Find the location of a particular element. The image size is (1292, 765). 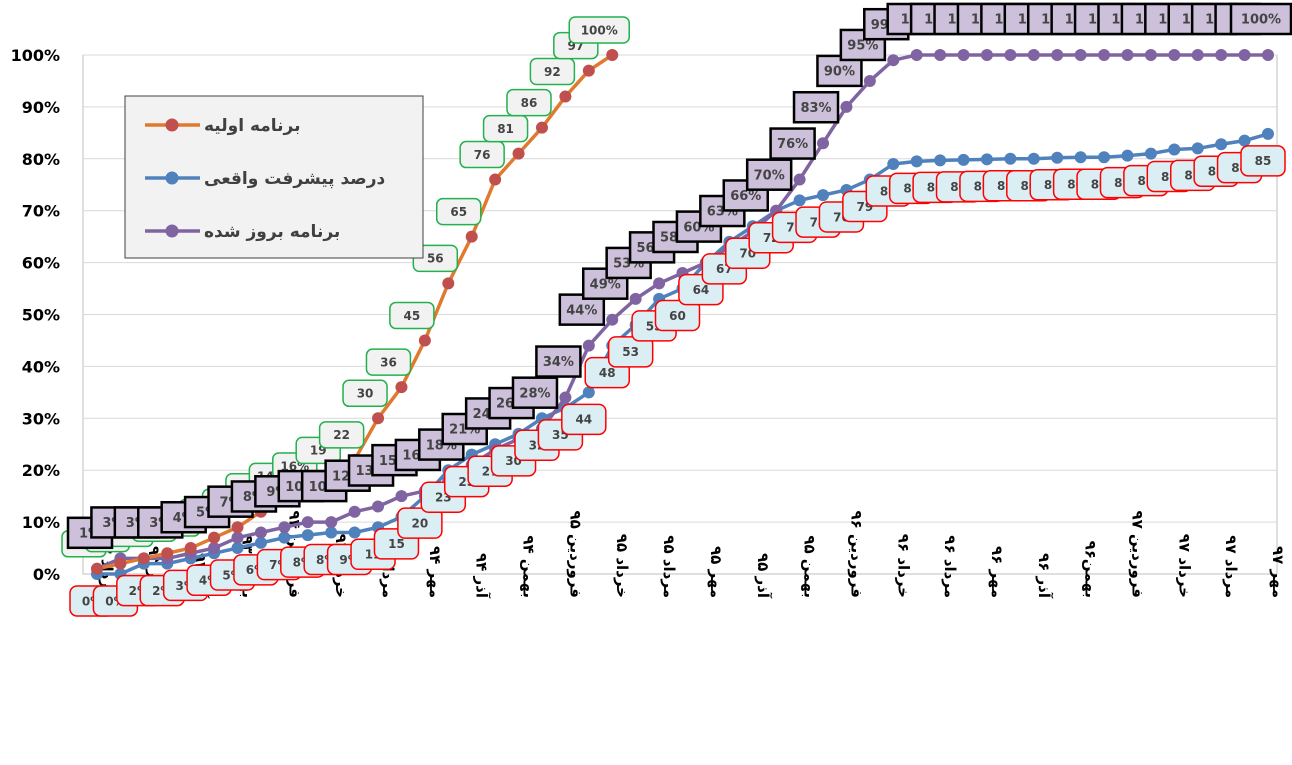

x-tick-label: مهر ۹۷ is located at coordinates (1278, 572).